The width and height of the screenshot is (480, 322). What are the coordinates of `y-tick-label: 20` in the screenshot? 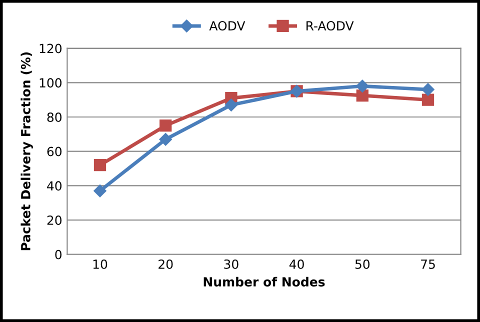 It's located at (54, 220).